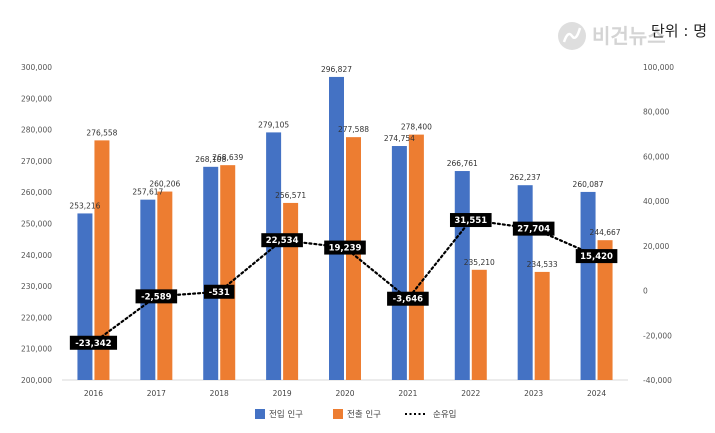 The image size is (715, 433). I want to click on legend: 전입 인구 전출 인구 순유입, so click(355, 414).